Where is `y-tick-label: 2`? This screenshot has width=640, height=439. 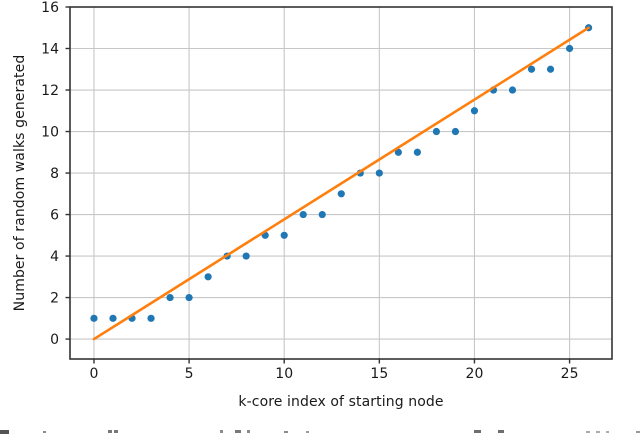 y-tick-label: 2 is located at coordinates (54, 299).